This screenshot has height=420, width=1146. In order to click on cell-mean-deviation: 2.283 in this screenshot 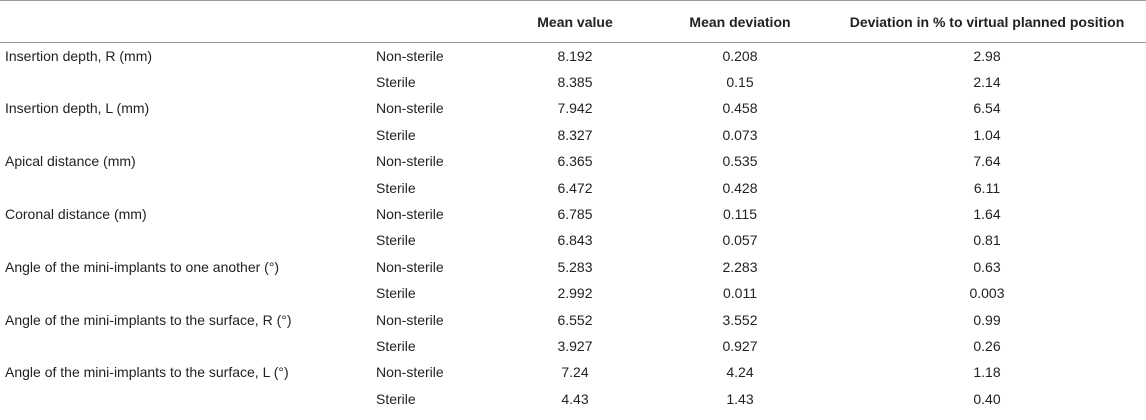, I will do `click(740, 266)`.